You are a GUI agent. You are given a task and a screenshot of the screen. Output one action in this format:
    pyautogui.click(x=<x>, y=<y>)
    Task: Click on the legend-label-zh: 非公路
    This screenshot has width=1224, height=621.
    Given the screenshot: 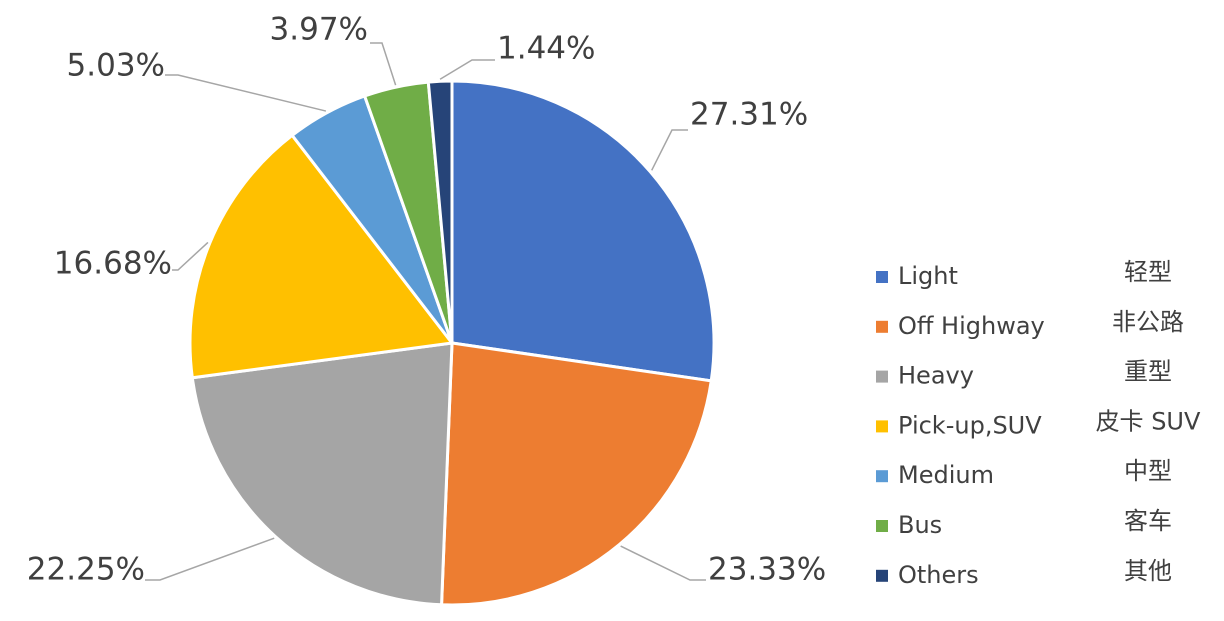 What is the action you would take?
    pyautogui.click(x=1148, y=322)
    